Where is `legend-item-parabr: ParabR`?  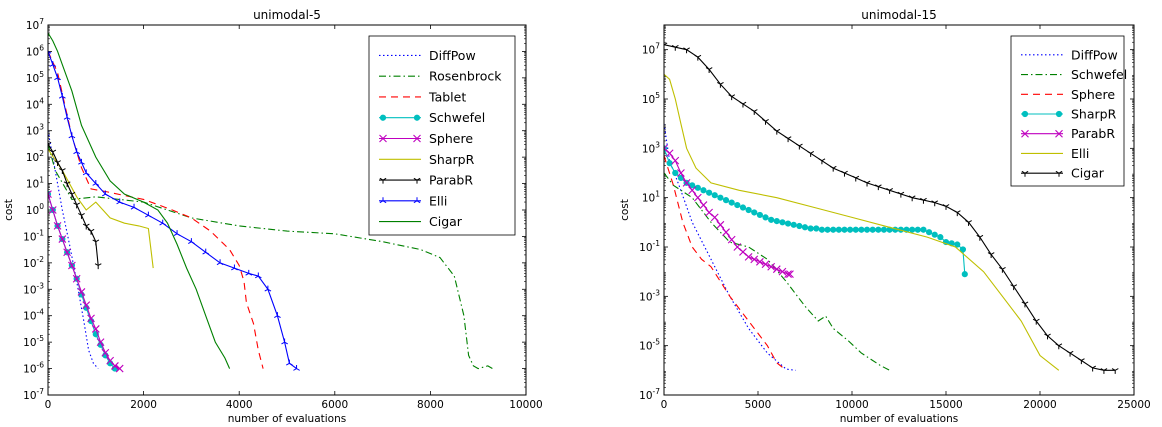
legend-item-parabr: ParabR is located at coordinates (426, 180).